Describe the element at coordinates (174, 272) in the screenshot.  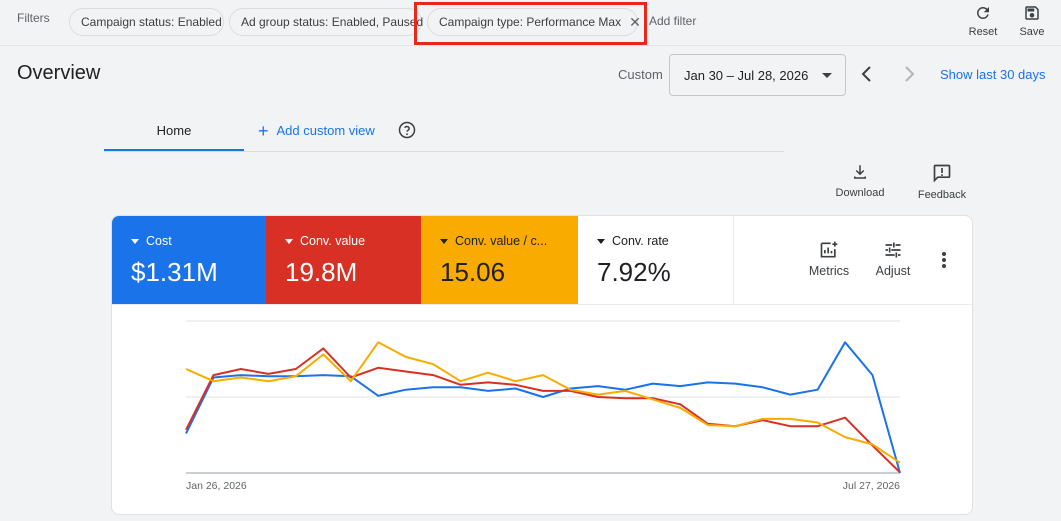
I see `metric-value: $1.31M` at that location.